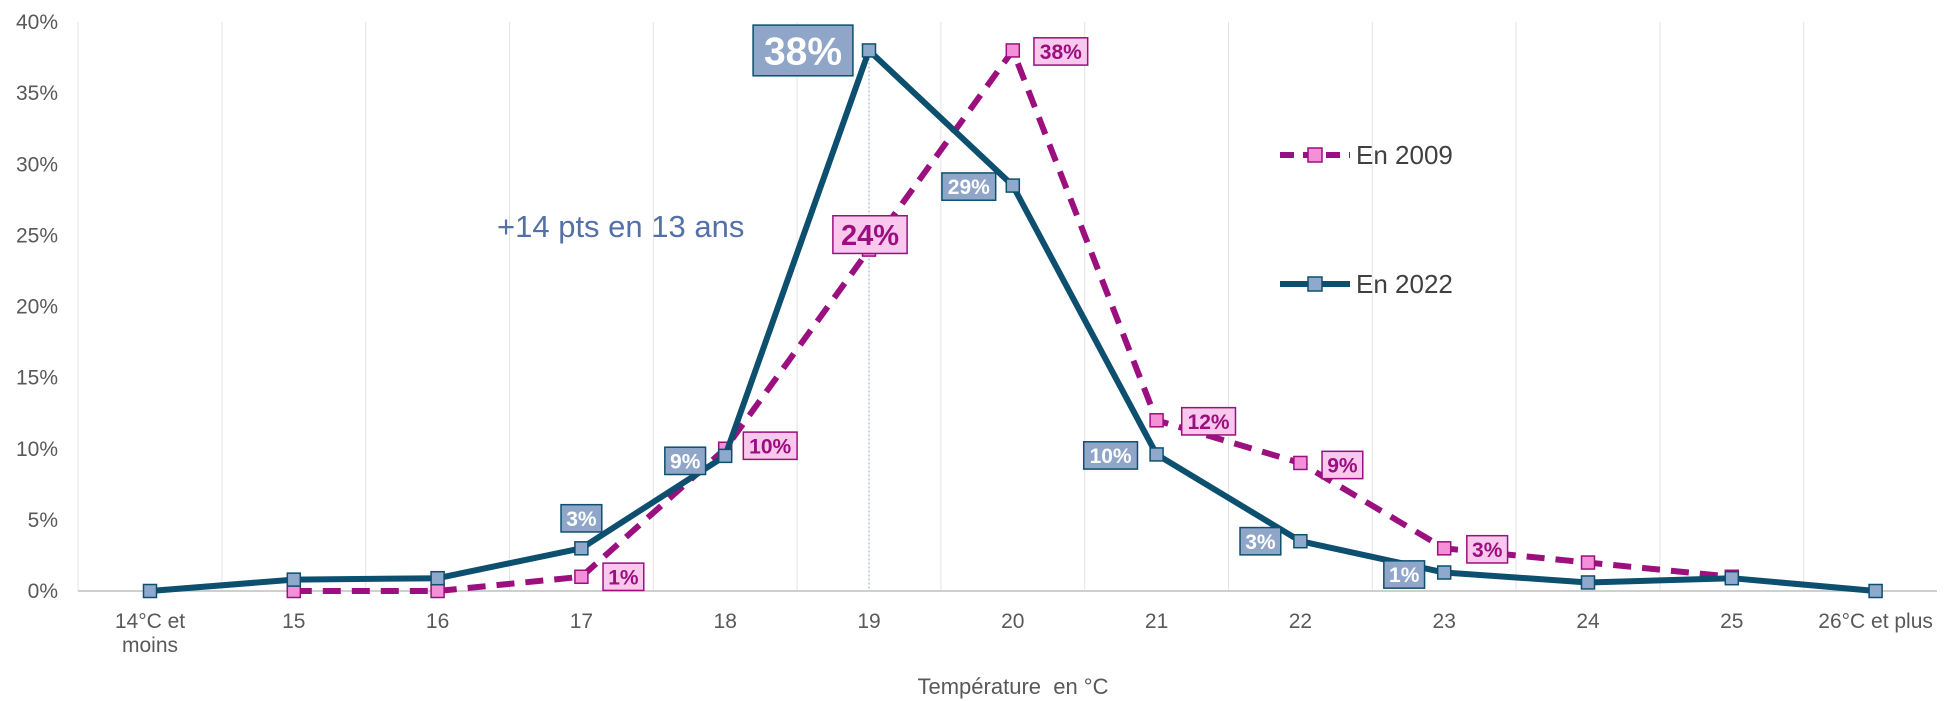  I want to click on legend: En 2009 En 2022, so click(1366, 219).